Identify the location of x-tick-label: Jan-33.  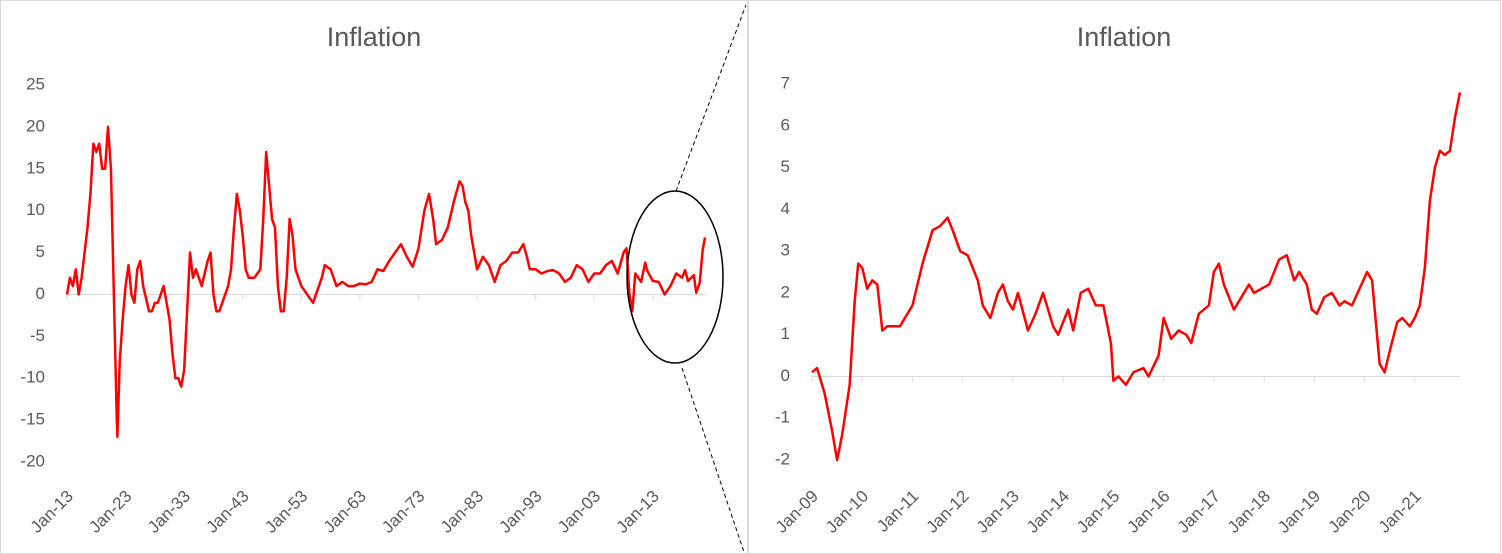
(169, 512).